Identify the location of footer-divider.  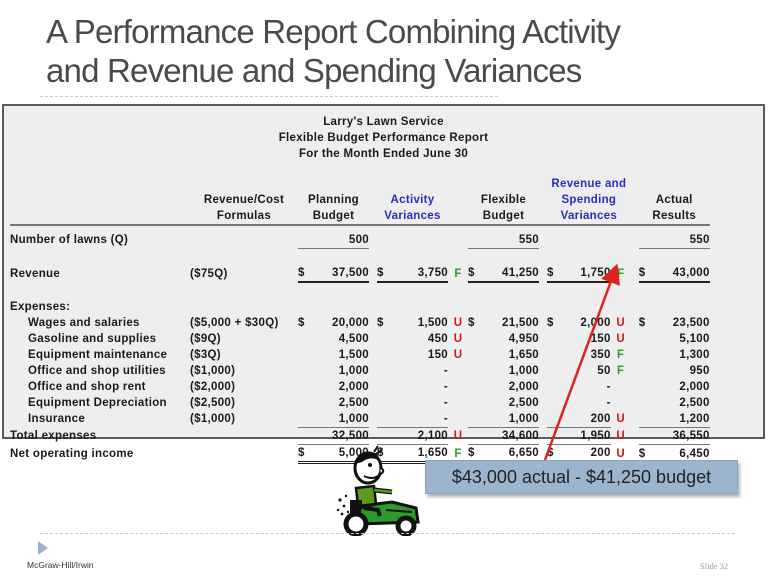
(387, 533).